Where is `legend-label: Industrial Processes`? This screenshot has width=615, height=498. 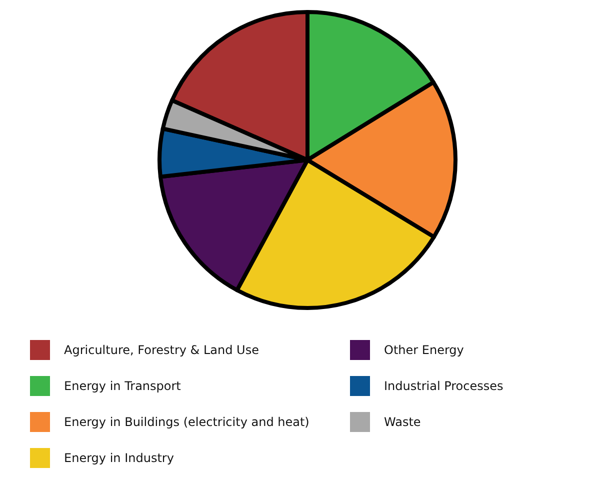 legend-label: Industrial Processes is located at coordinates (444, 386).